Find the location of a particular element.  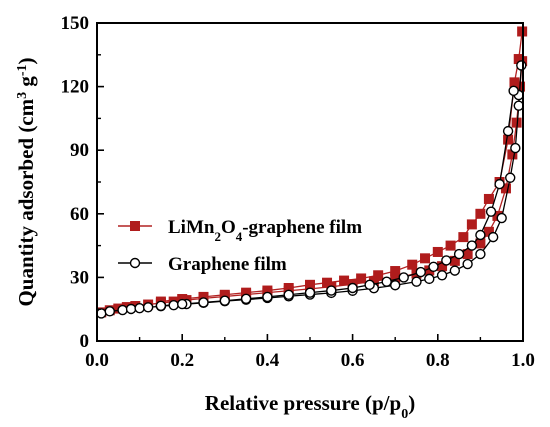

x-label-end: ) is located at coordinates (411, 403).